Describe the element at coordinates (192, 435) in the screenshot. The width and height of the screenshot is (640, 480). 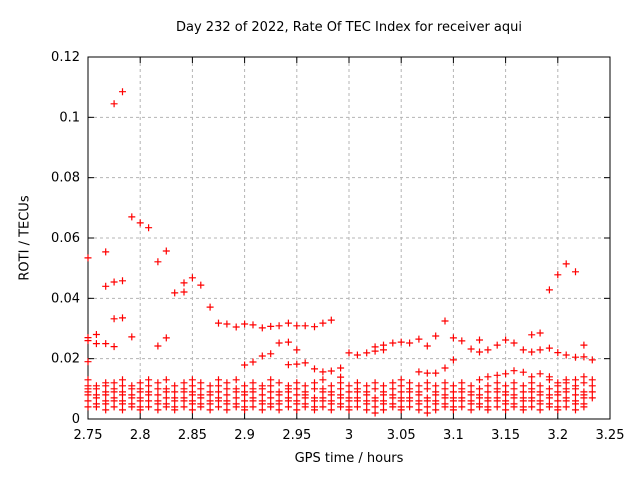
I see `x-tick-label: 2.85` at that location.